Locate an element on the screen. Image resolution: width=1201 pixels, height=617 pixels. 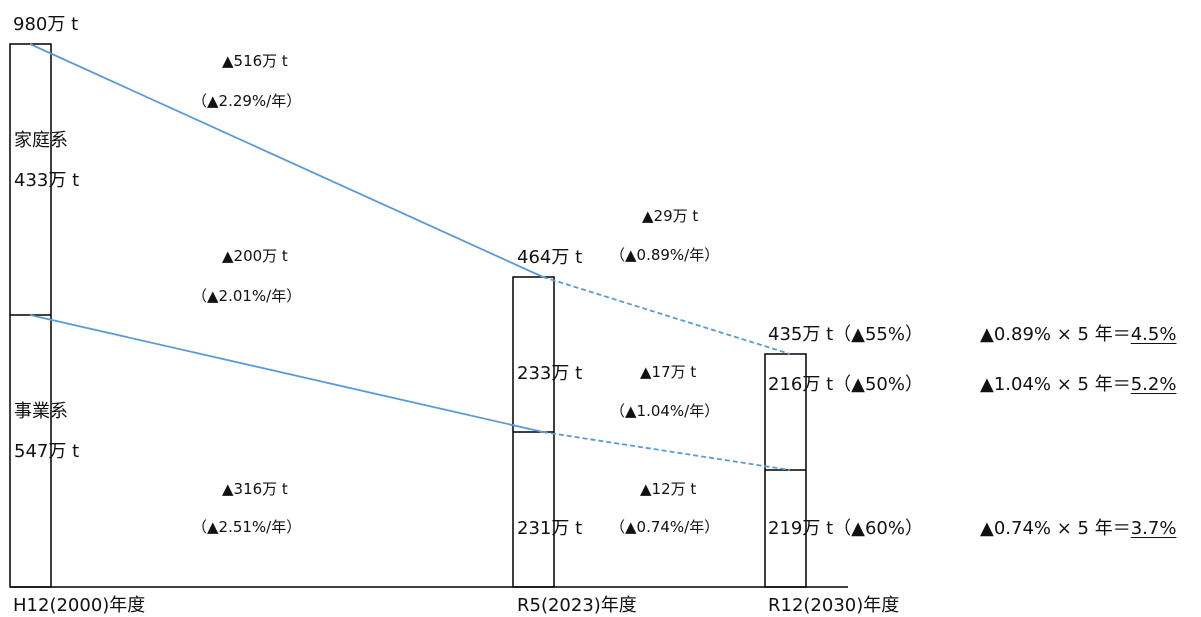
total-change-2000-2023-amount: ▲516万 t is located at coordinates (255, 61).